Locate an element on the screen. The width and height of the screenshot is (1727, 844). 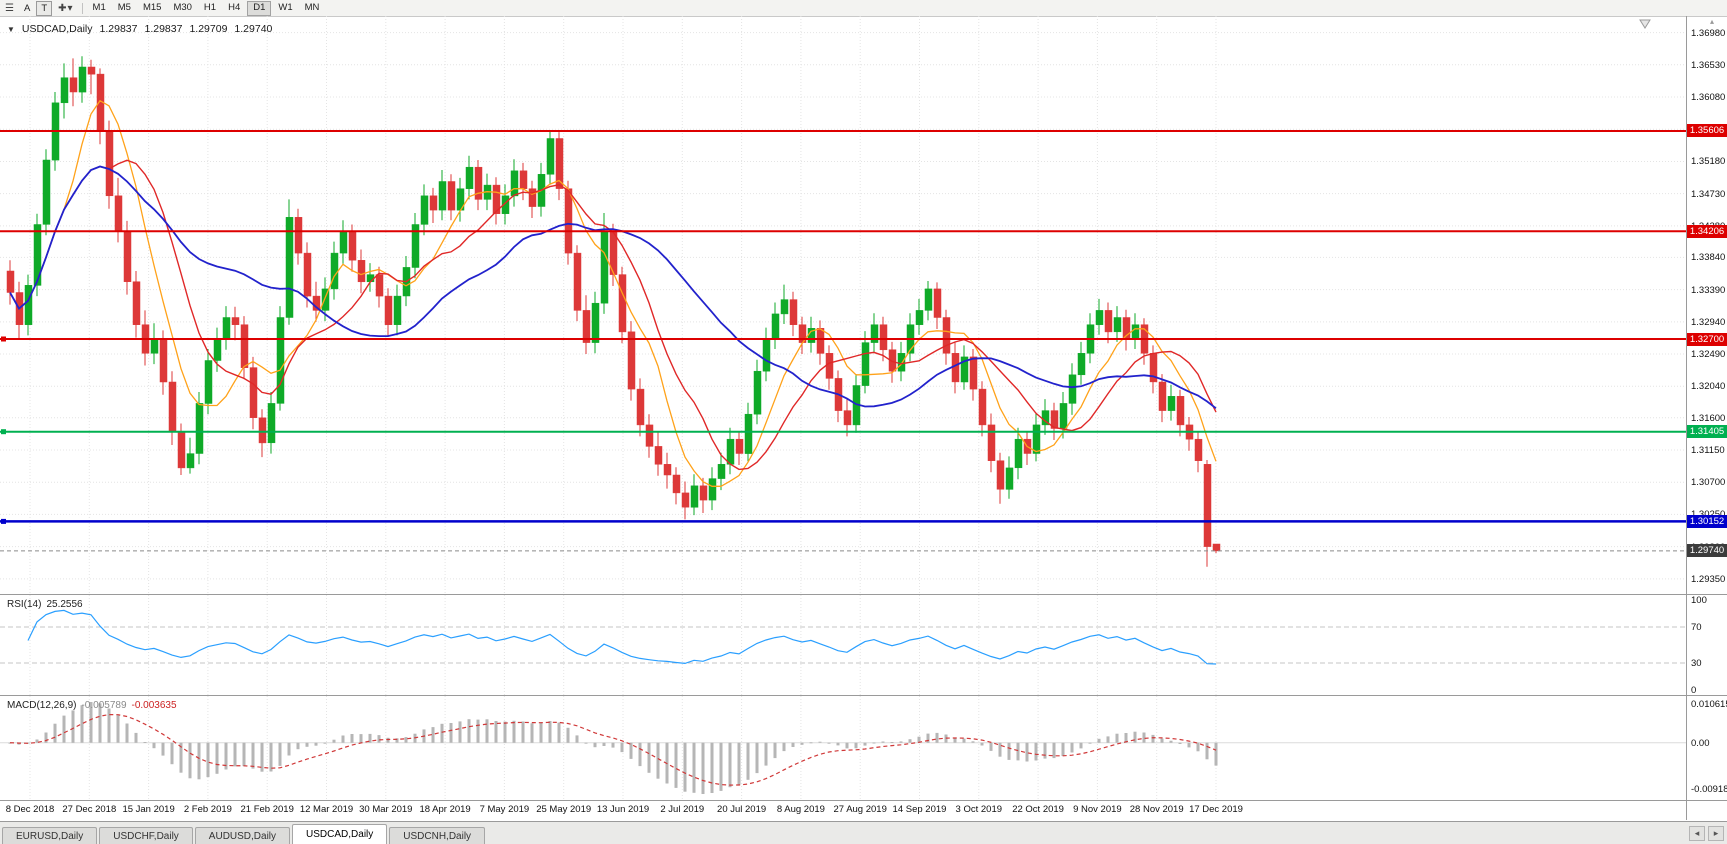
price-axis-label: 1.30700 is located at coordinates (1708, 483).